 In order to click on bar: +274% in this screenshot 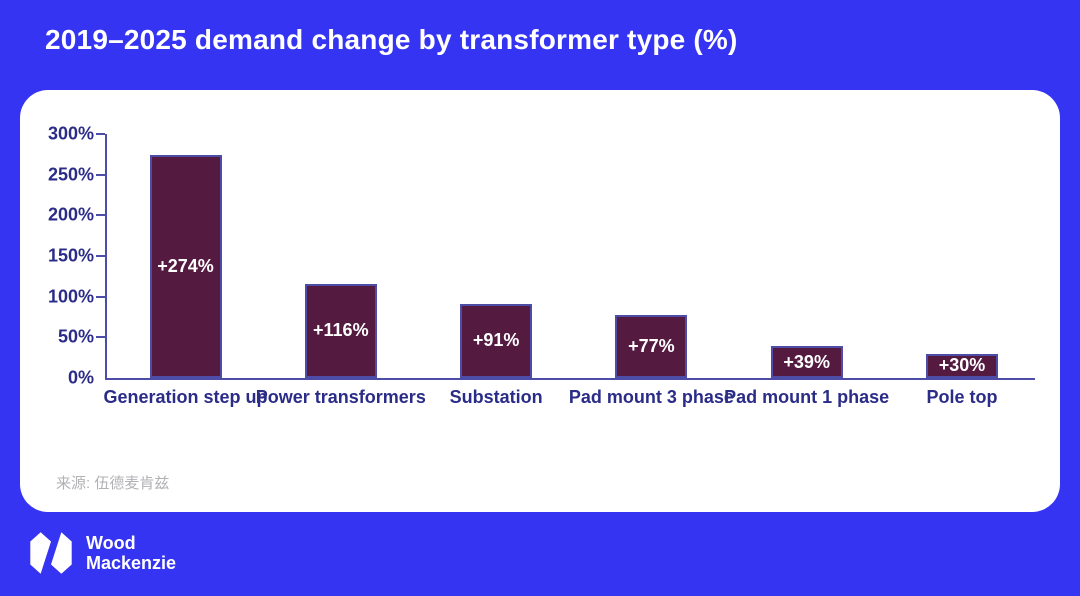, I will do `click(185, 266)`.